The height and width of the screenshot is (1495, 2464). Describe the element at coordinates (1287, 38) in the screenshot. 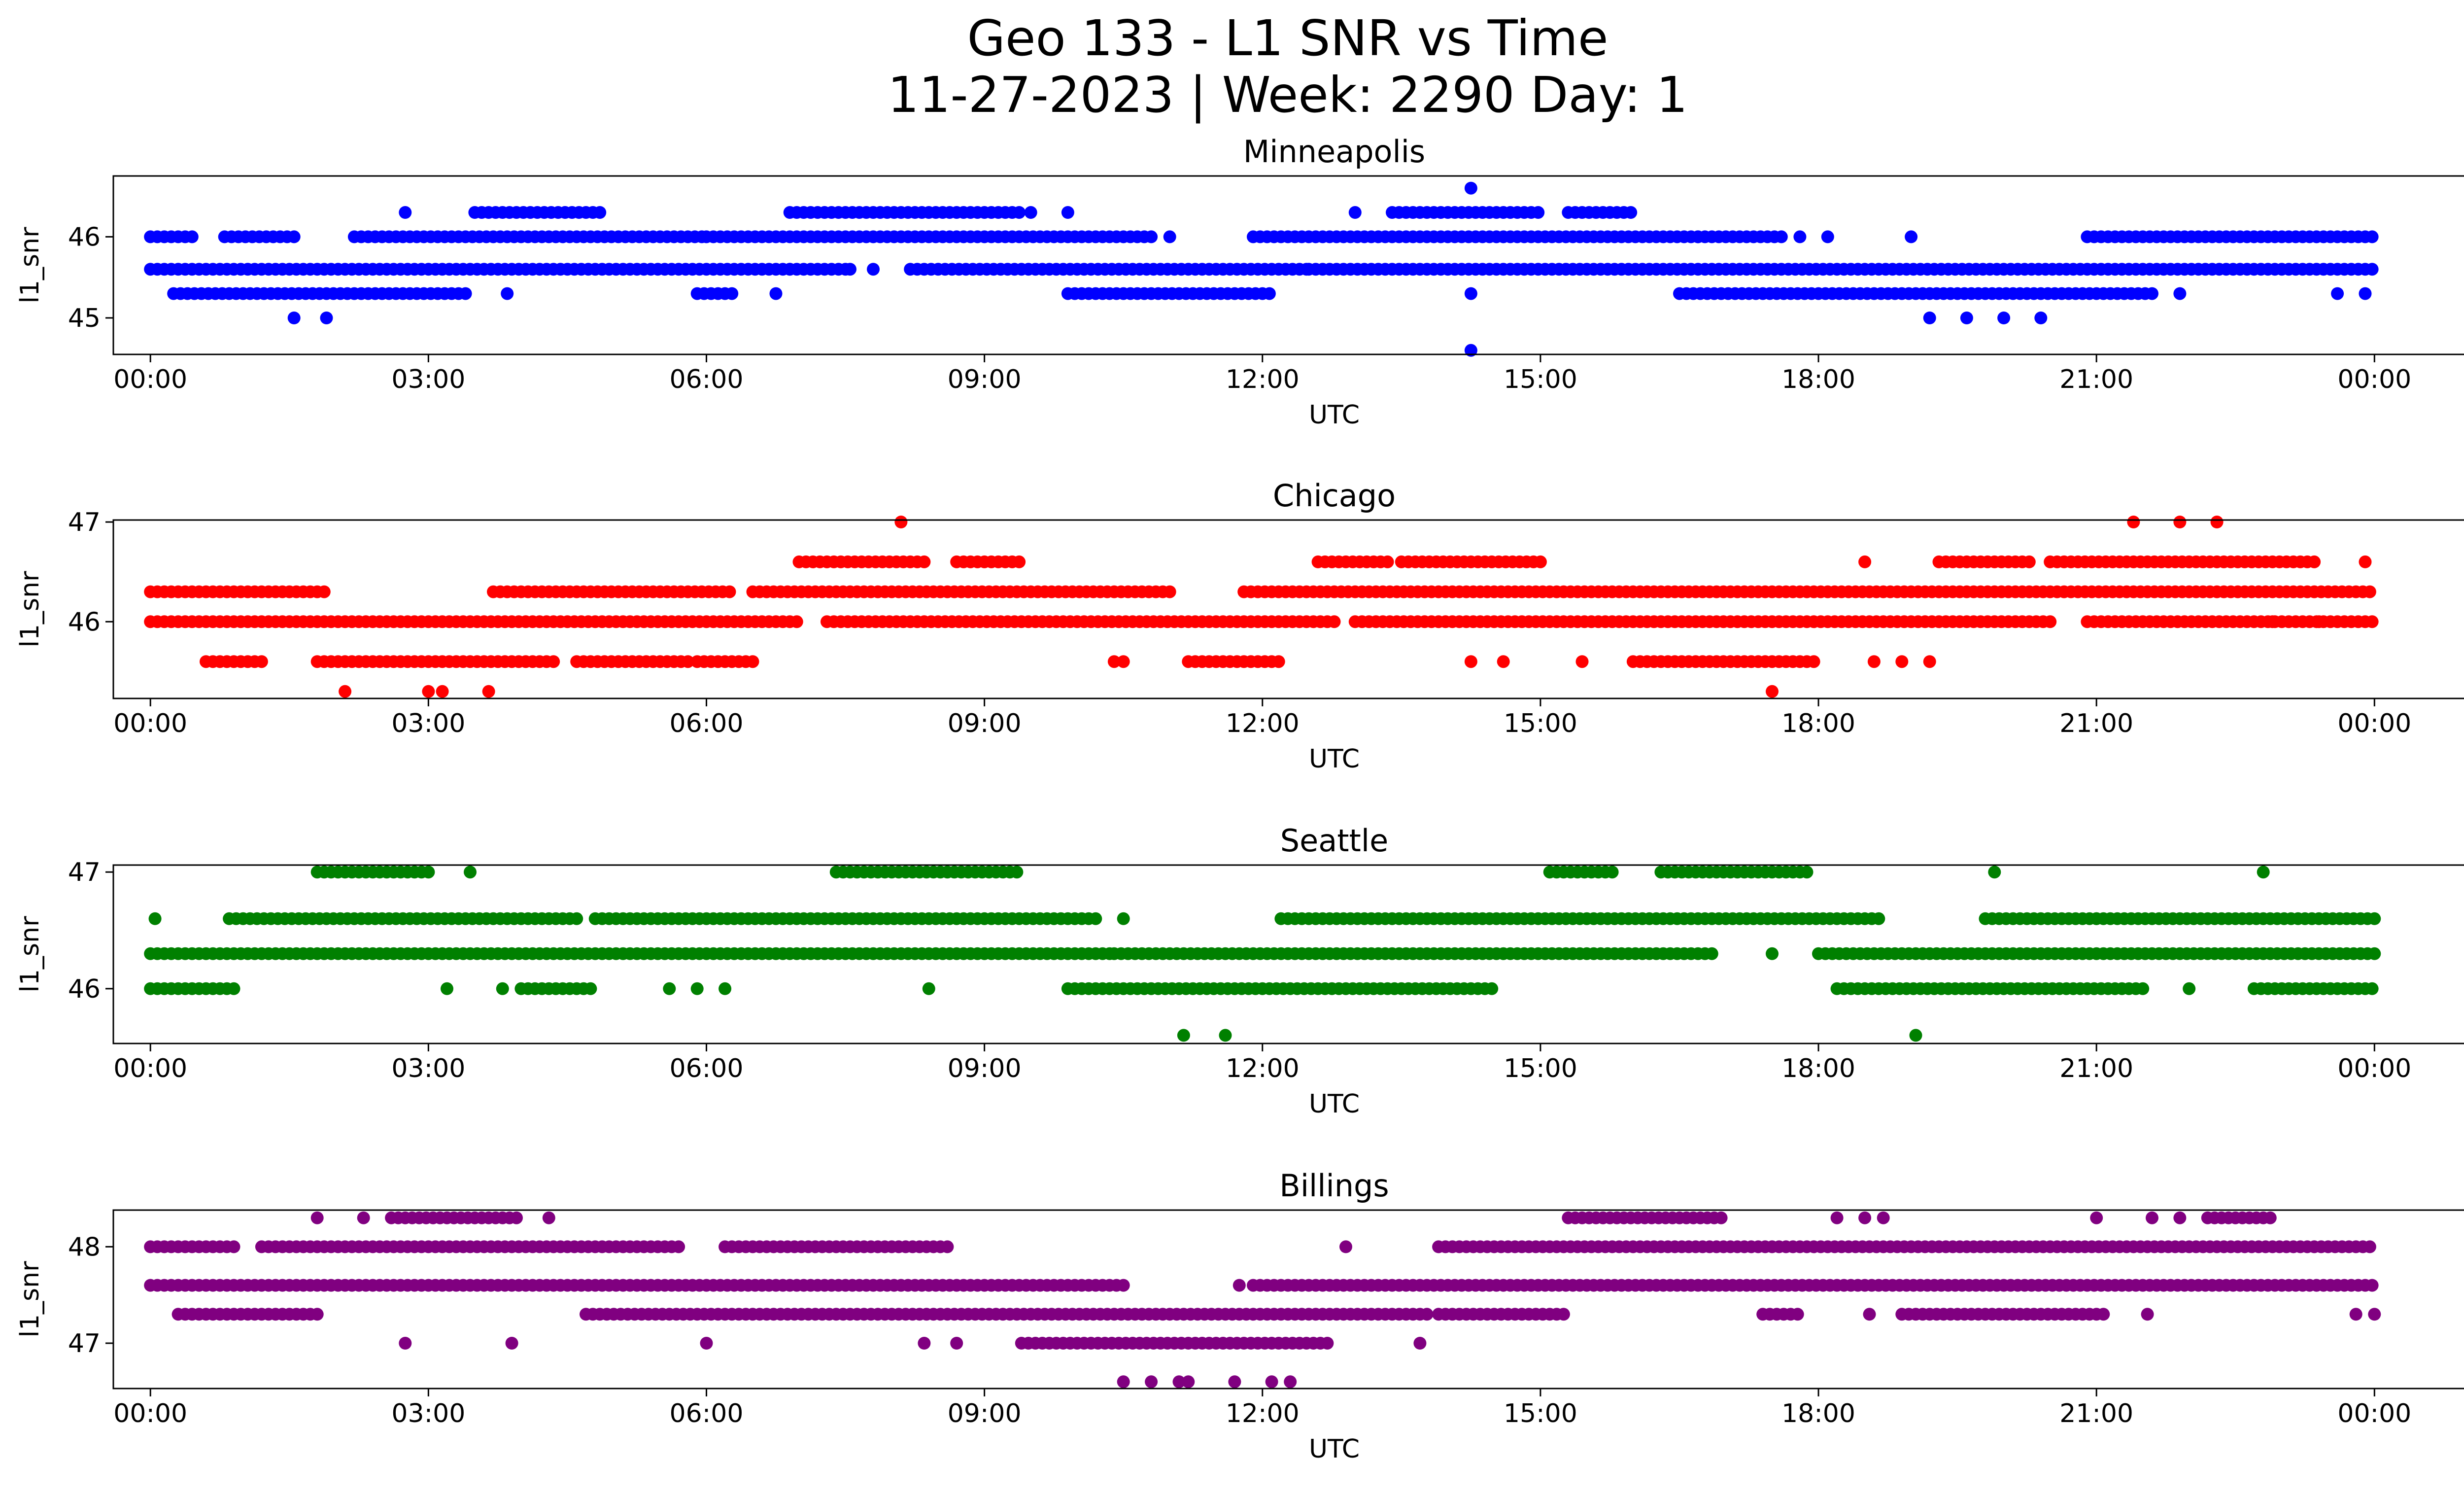

I see `figure-title-line1: Geo 133 - L1 SNR vs Time` at that location.